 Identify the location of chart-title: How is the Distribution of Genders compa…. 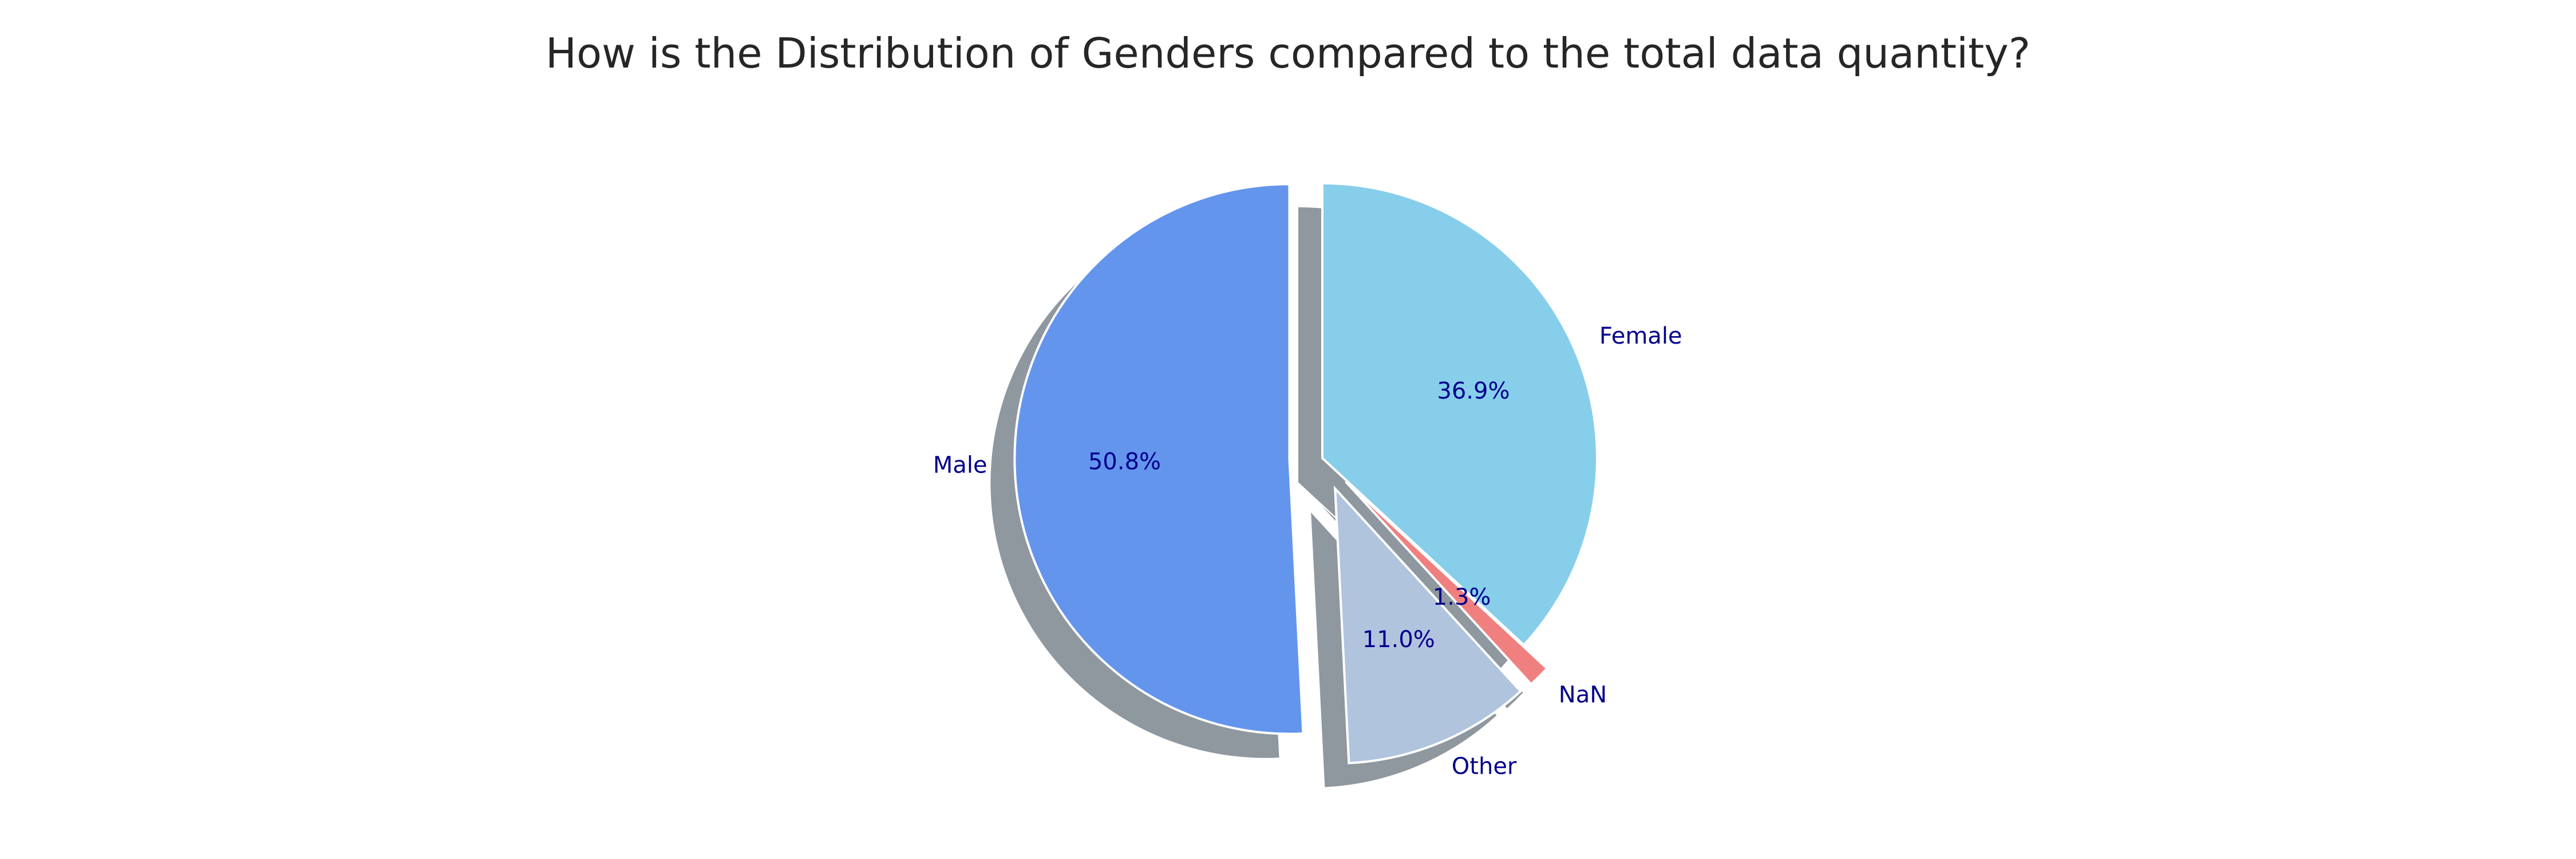
(1288, 53).